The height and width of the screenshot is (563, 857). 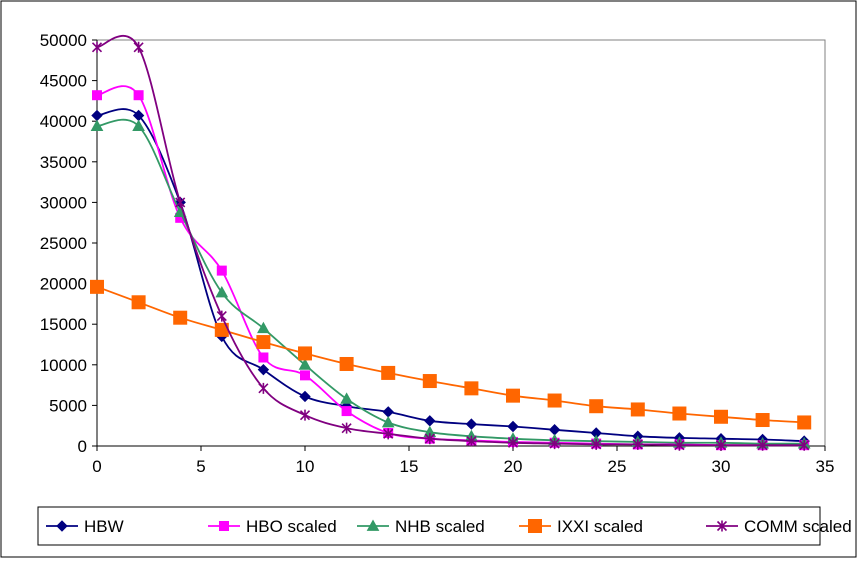 I want to click on legend-box, so click(x=429, y=526).